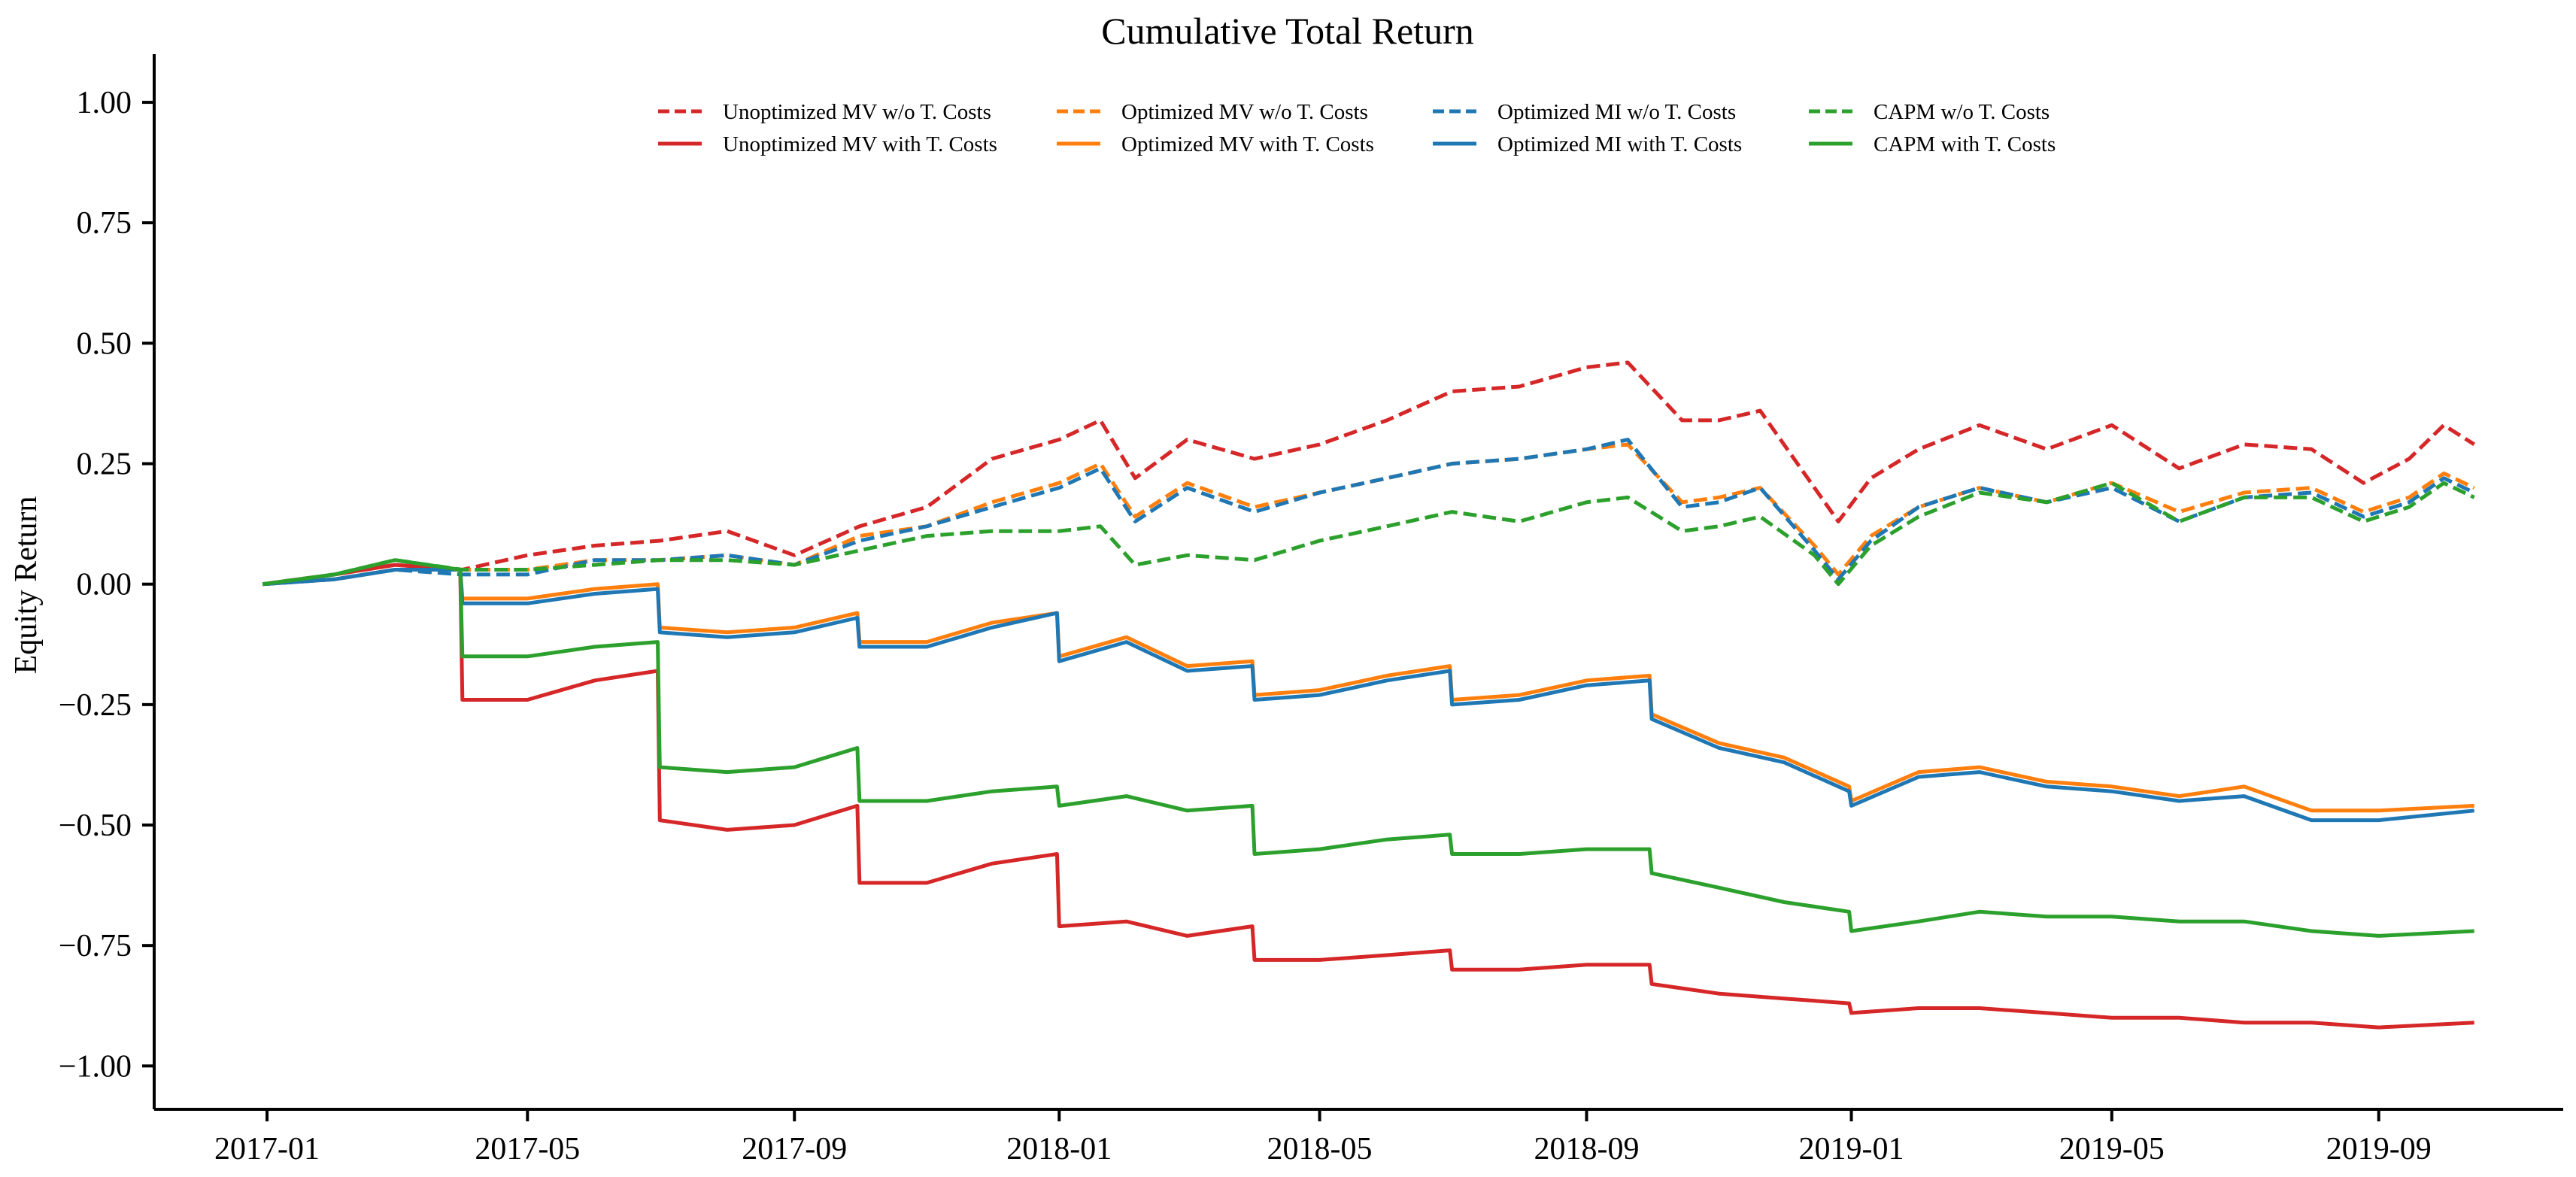  What do you see at coordinates (104, 103) in the screenshot?
I see `y-tick-label: 1.00` at bounding box center [104, 103].